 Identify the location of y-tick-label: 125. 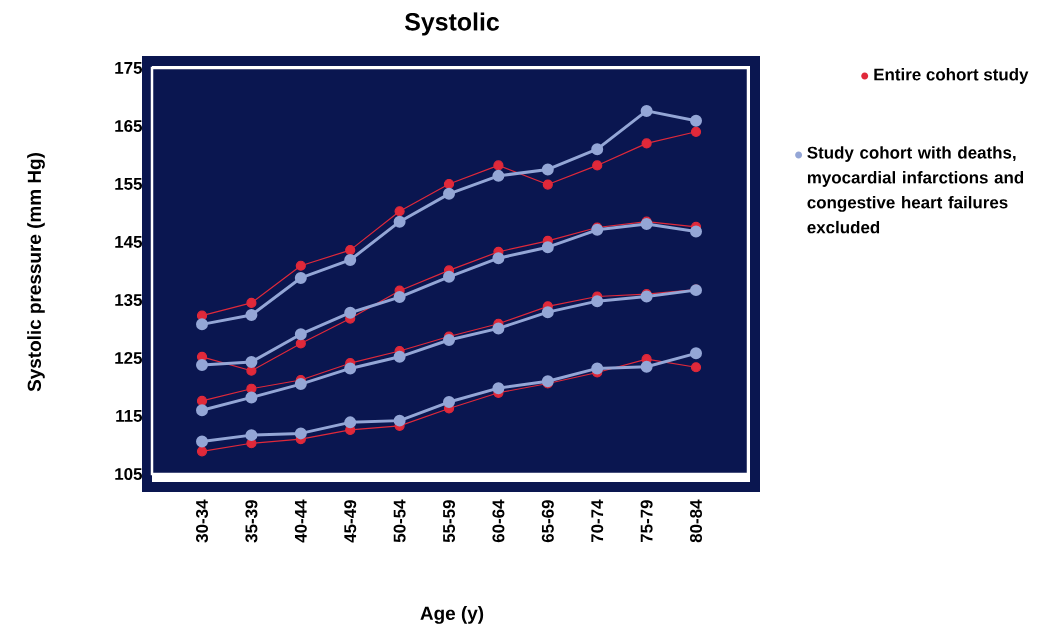
(129, 357).